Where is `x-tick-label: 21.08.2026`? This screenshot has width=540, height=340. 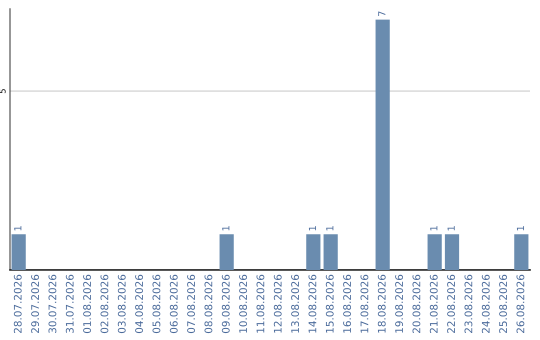 x-tick-label: 21.08.2026 is located at coordinates (434, 304).